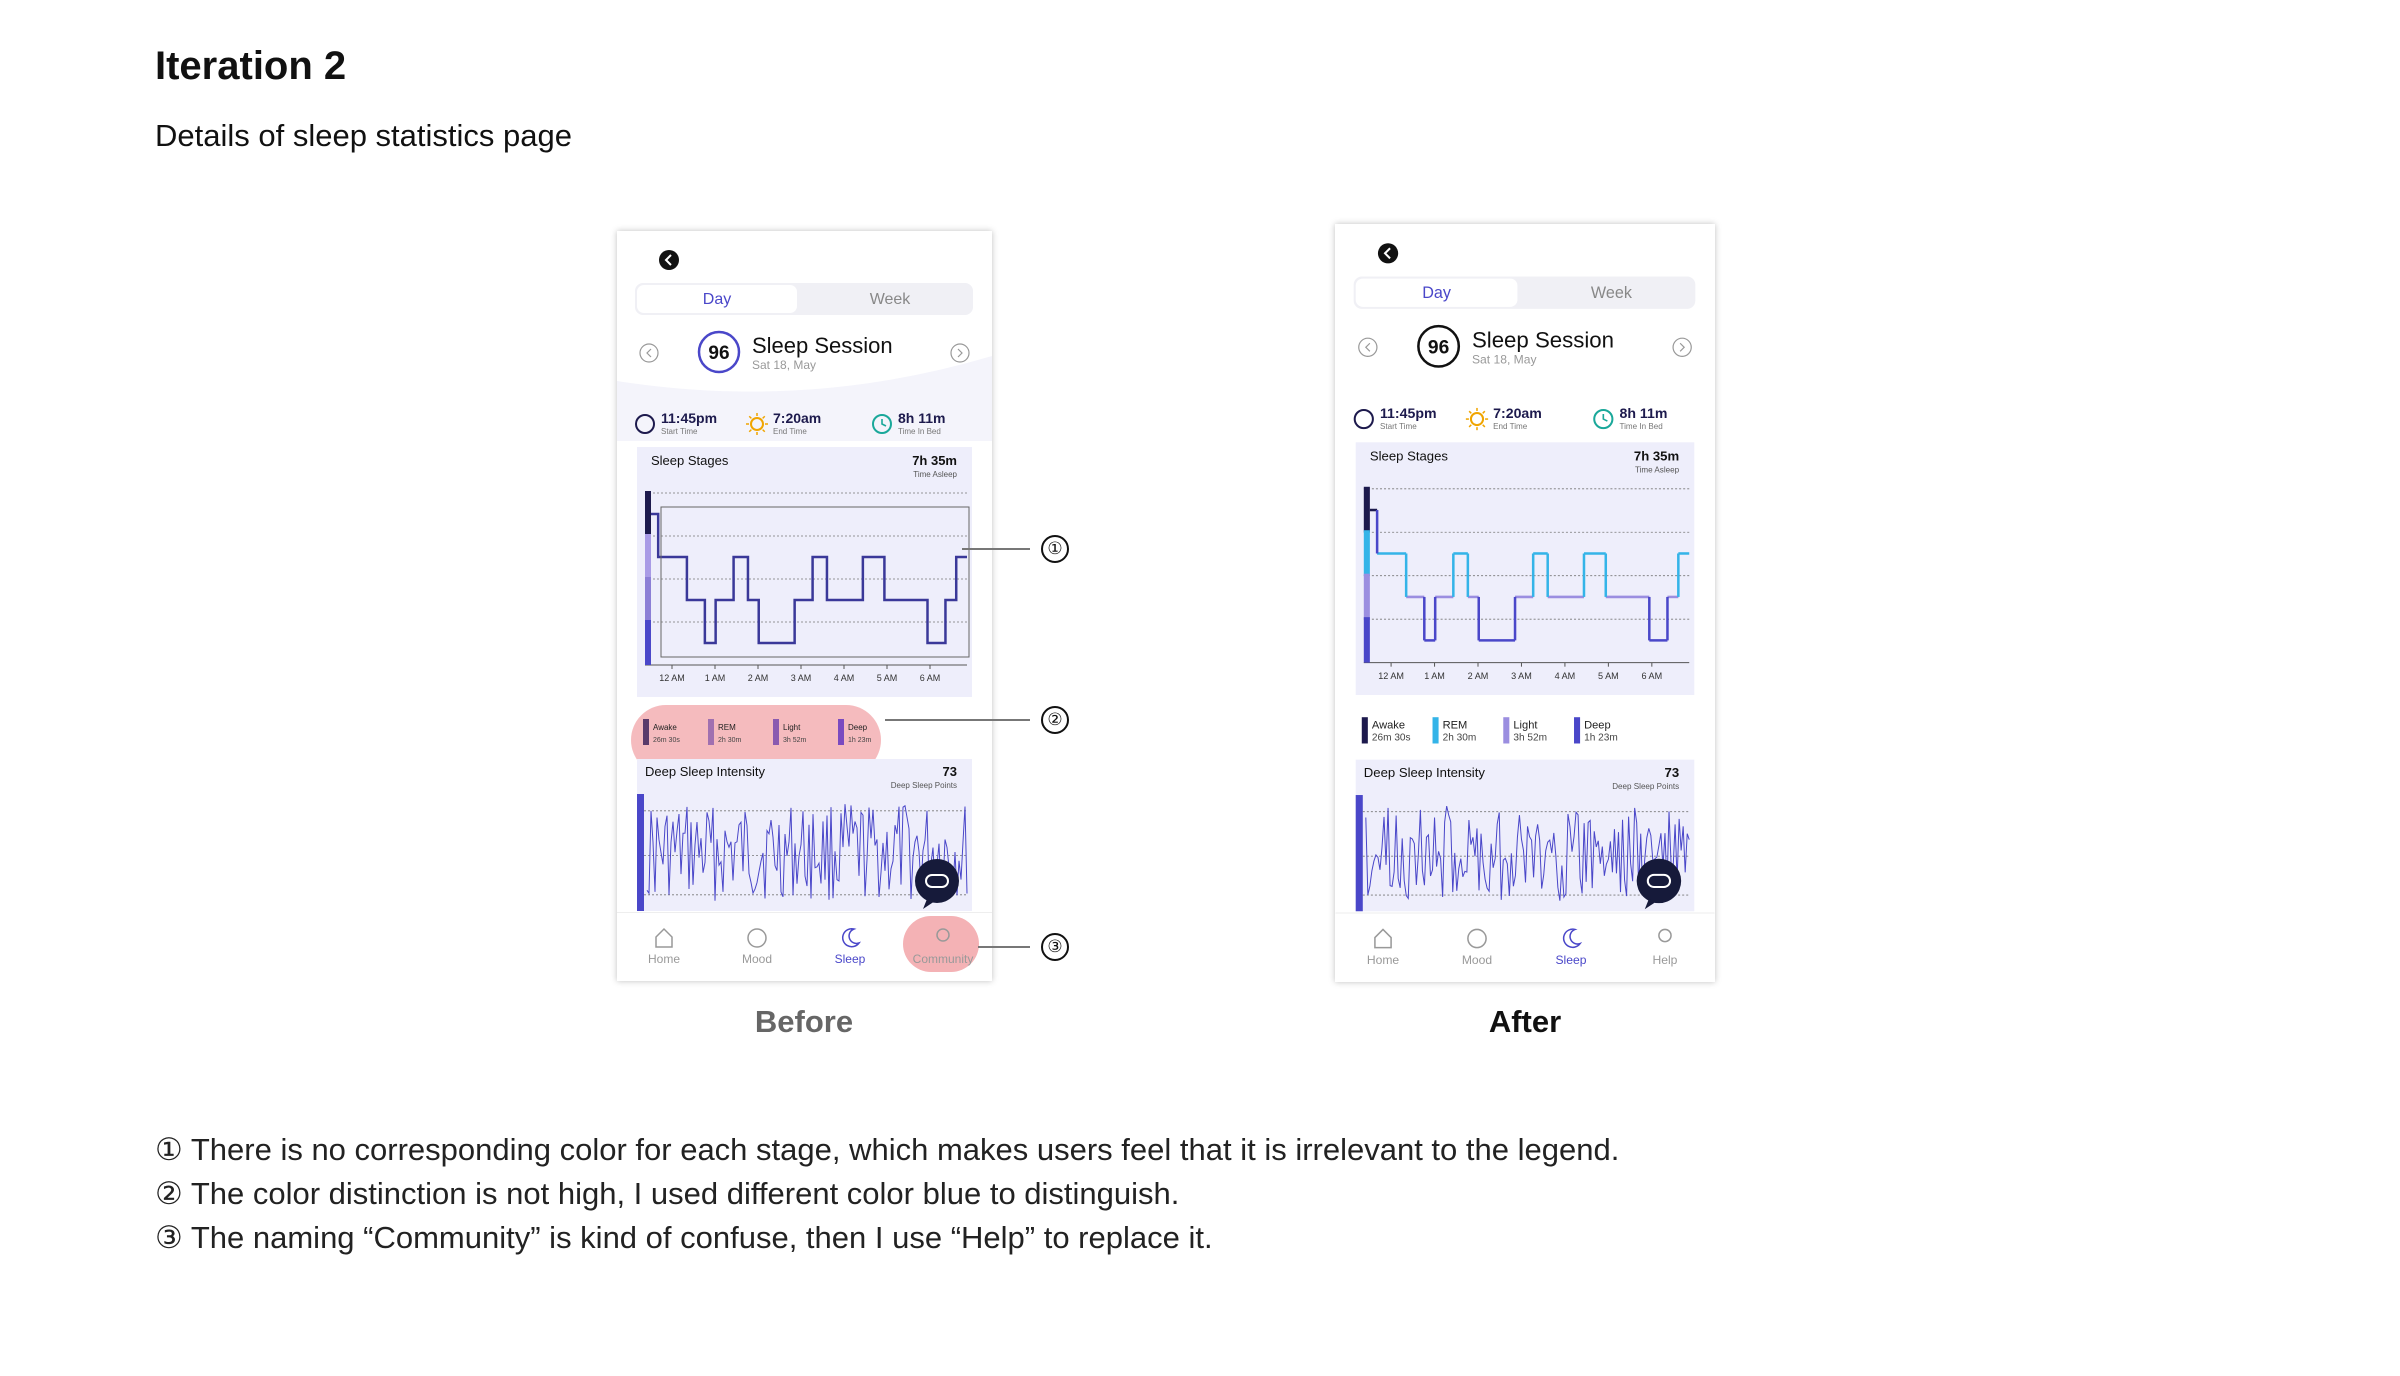  I want to click on legend-name: Deep, so click(1597, 725).